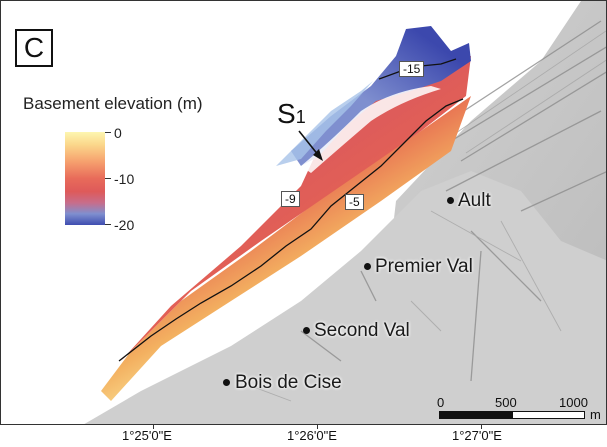  Describe the element at coordinates (108, 132) in the screenshot. I see `legend-tick-top` at that location.